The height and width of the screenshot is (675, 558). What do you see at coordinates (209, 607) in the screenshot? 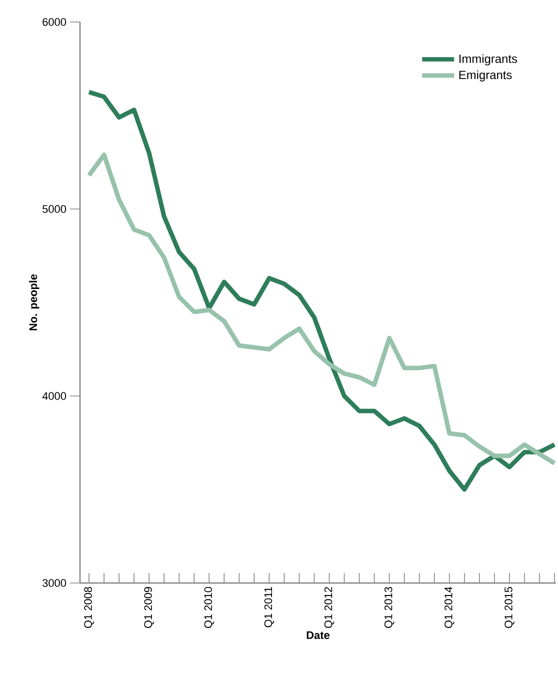
I see `x-tick-label: Q1 2010` at bounding box center [209, 607].